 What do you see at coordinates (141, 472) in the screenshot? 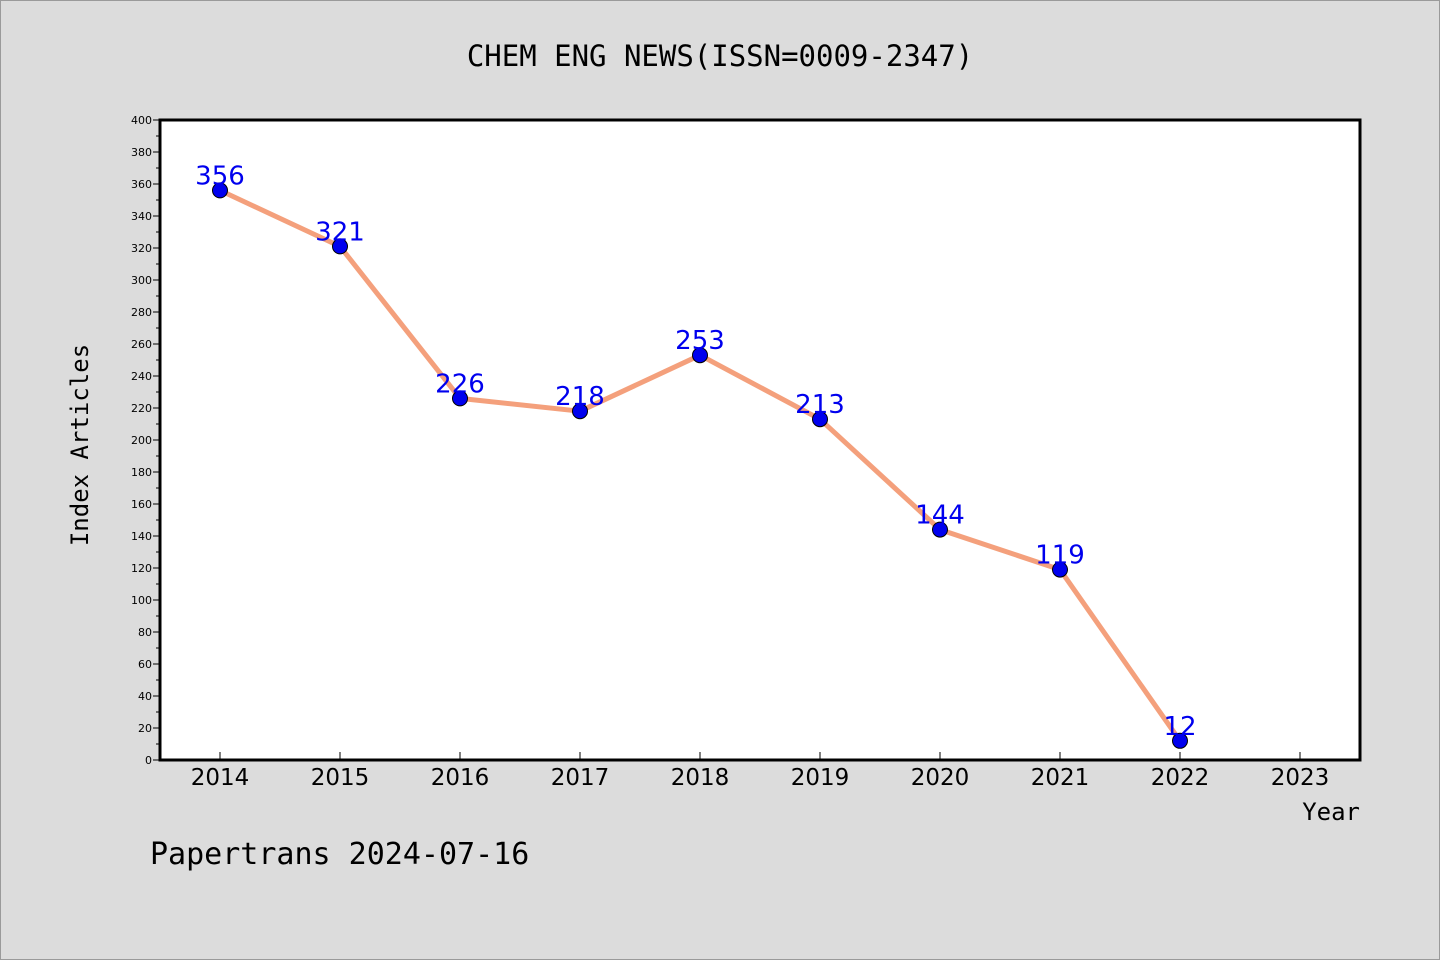
I see `y-tick-label: 180` at bounding box center [141, 472].